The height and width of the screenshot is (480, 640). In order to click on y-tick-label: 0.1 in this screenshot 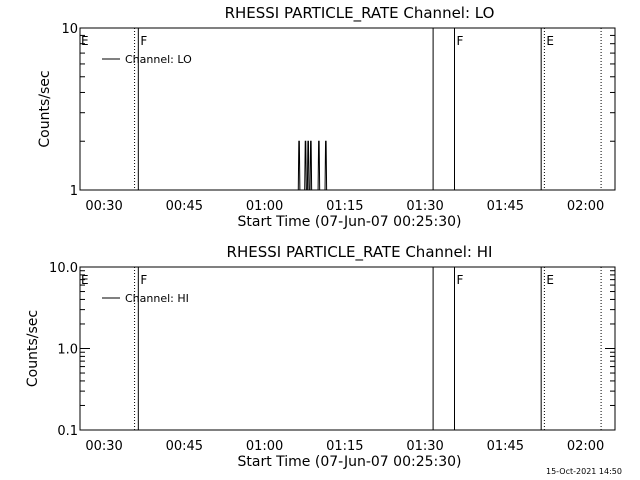, I will do `click(67, 431)`.